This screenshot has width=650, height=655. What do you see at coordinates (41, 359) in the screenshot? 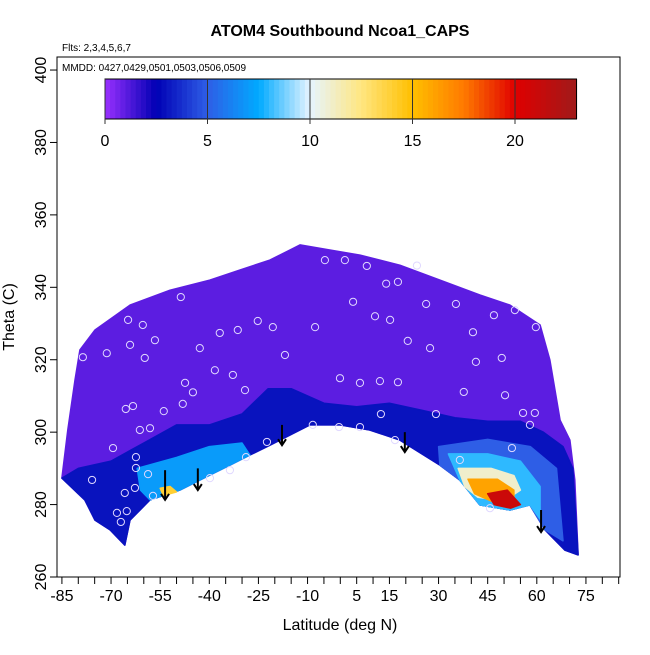
I see `y-tick-label: 320` at bounding box center [41, 359].